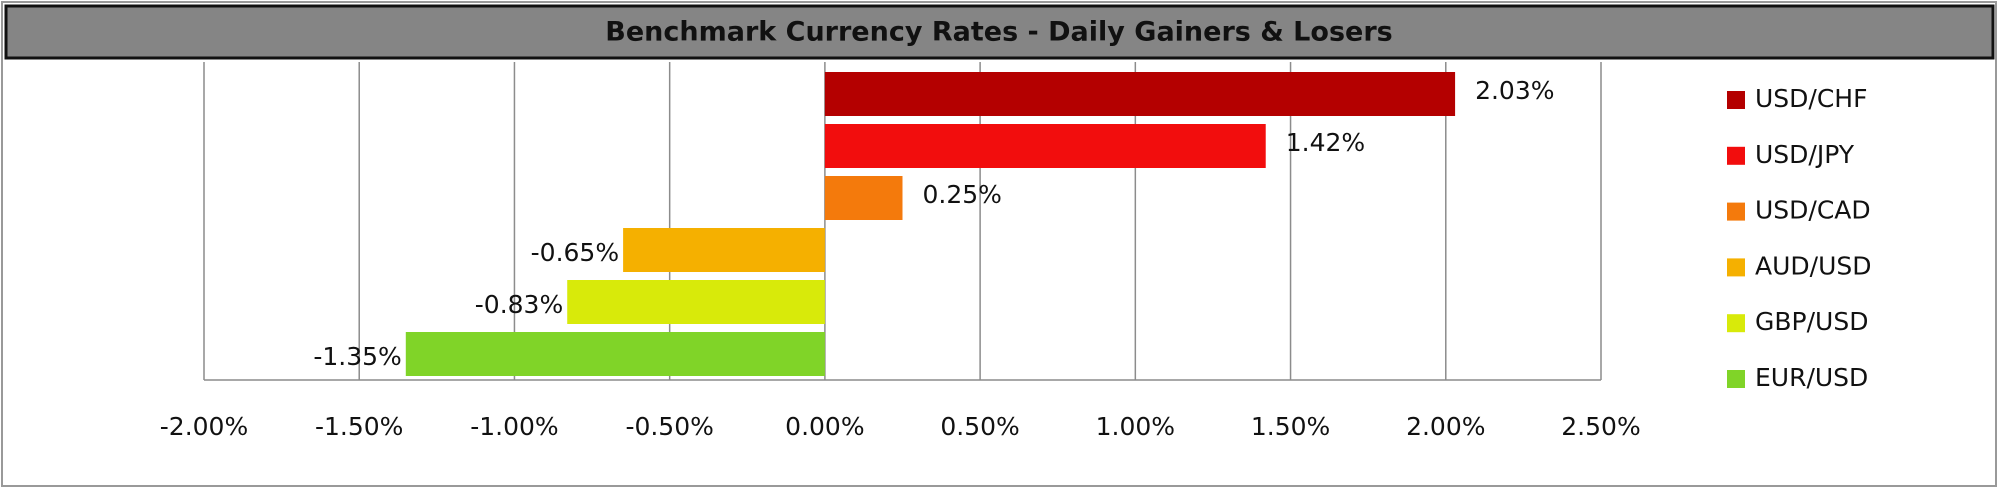 The image size is (1999, 493). Describe the element at coordinates (824, 426) in the screenshot. I see `x-tick-label: 0.00%` at that location.